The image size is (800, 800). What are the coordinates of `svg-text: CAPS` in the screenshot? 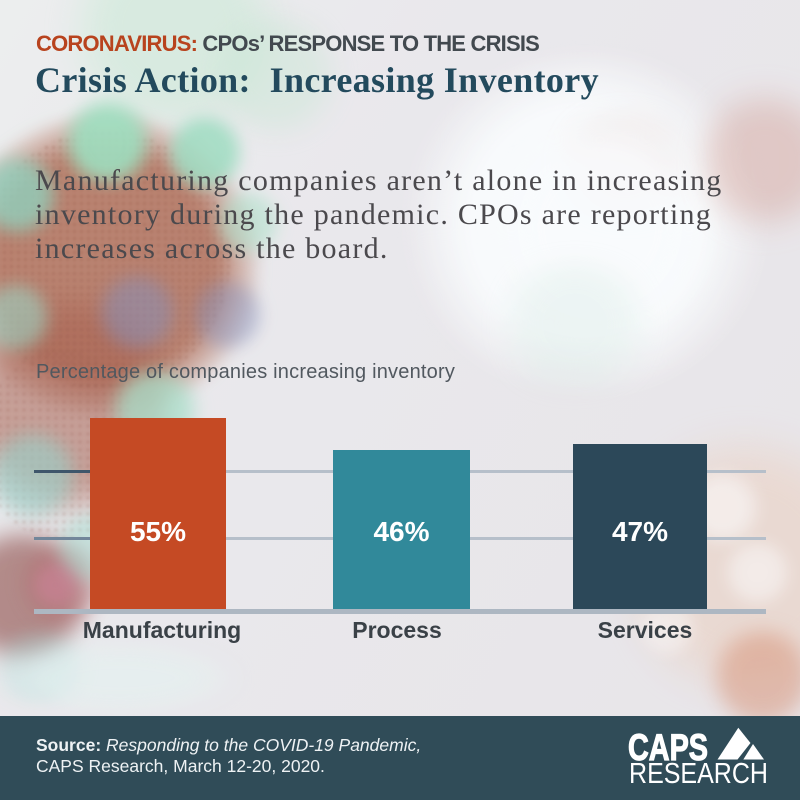 It's located at (668, 747).